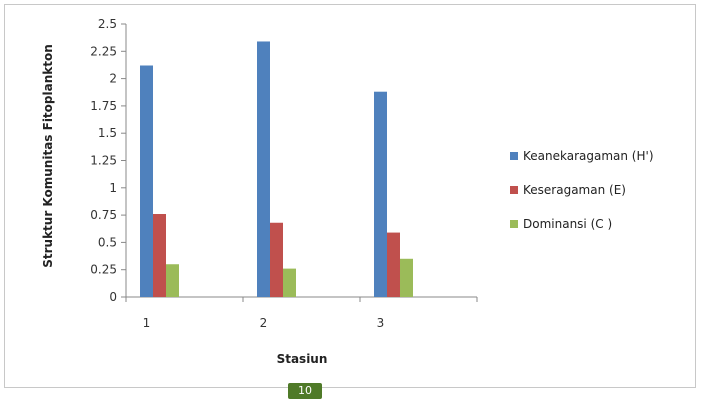 The height and width of the screenshot is (399, 702). What do you see at coordinates (113, 79) in the screenshot?
I see `y-tick-label: 2` at bounding box center [113, 79].